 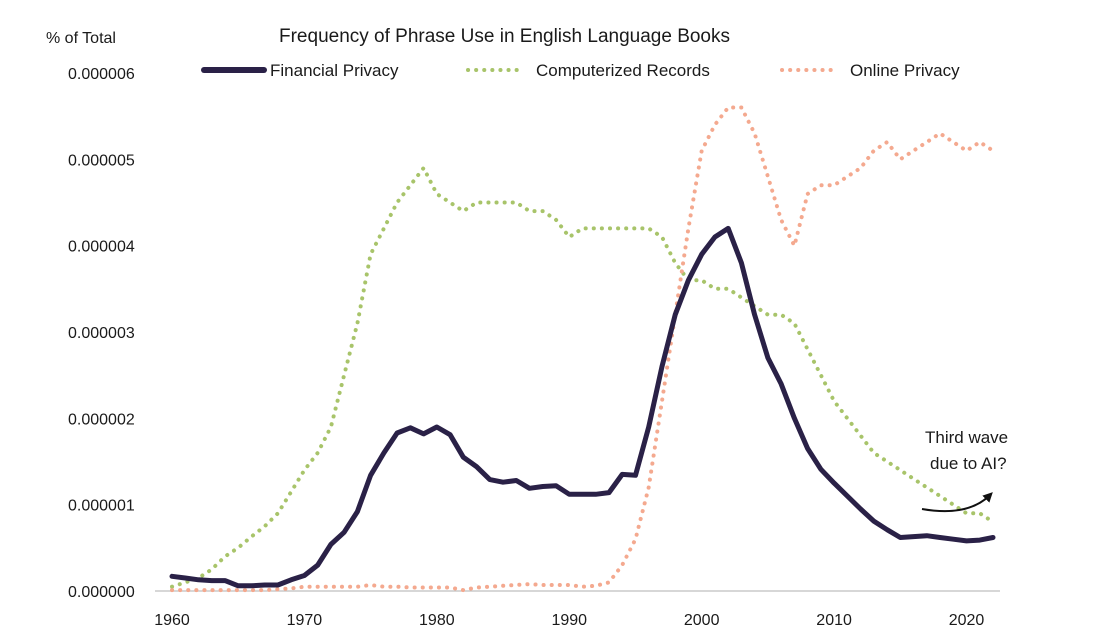 I want to click on x-tick-label: 1990, so click(x=569, y=620).